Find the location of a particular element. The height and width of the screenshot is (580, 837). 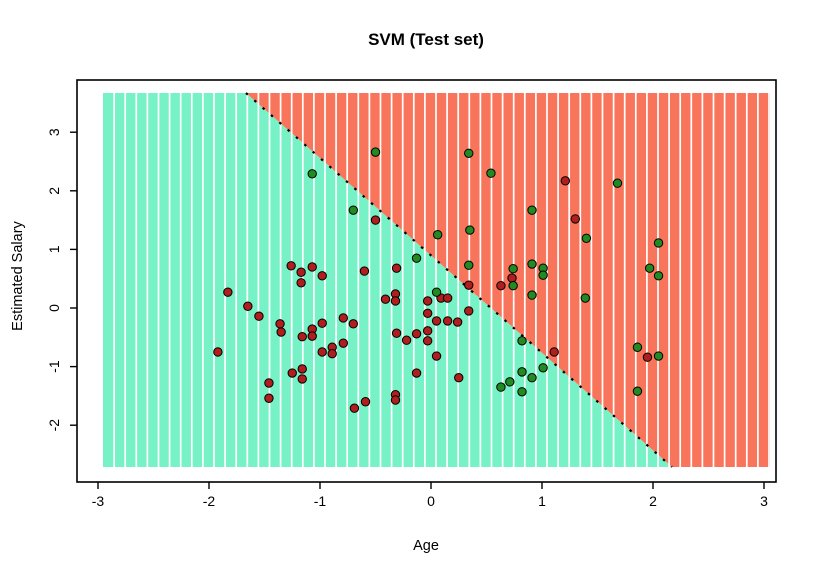

x-tick-label: -3 is located at coordinates (98, 501).